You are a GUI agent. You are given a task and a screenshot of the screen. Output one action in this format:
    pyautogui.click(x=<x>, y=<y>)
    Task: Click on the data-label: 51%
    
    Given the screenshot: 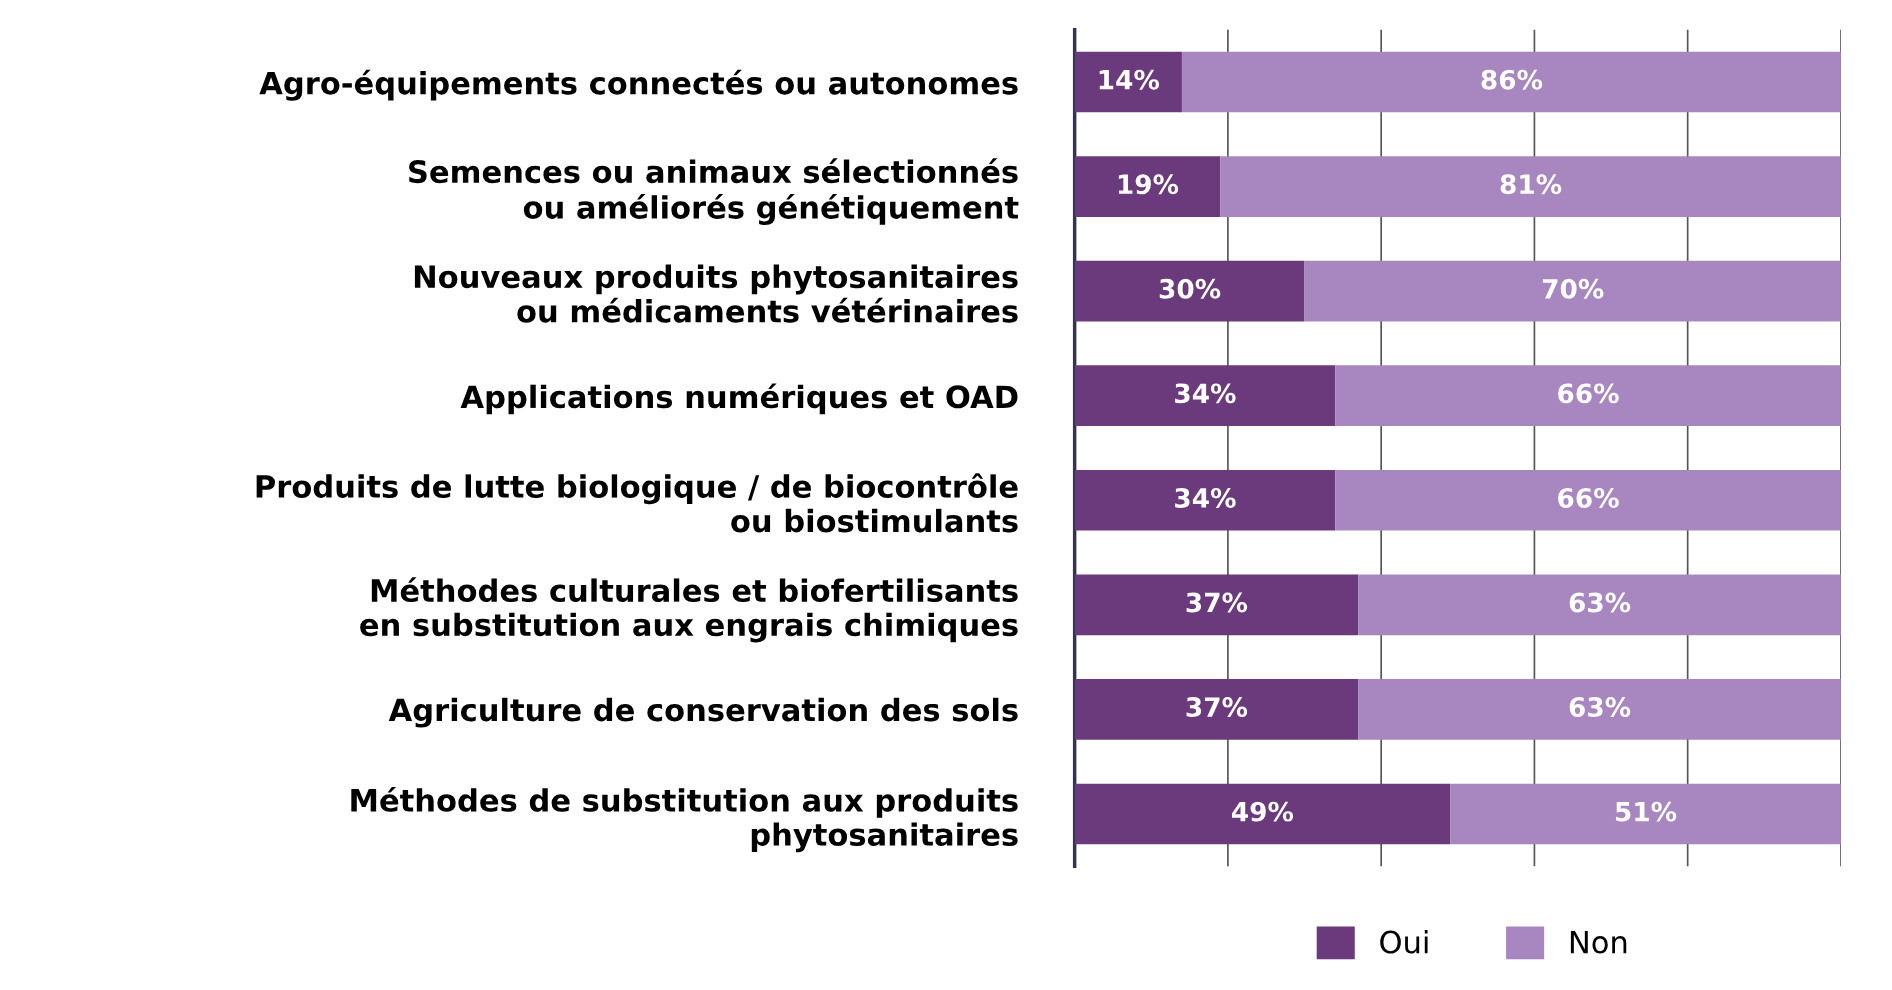 What is the action you would take?
    pyautogui.click(x=1646, y=811)
    